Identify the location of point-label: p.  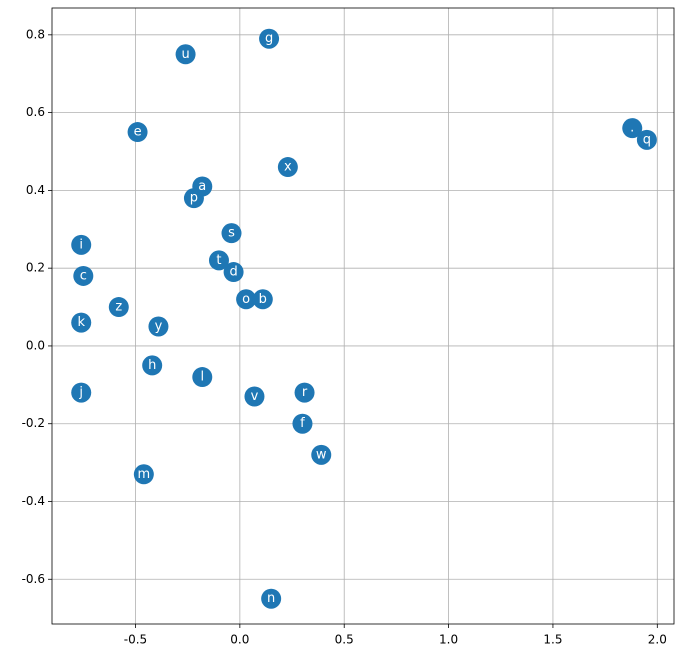
(194, 198).